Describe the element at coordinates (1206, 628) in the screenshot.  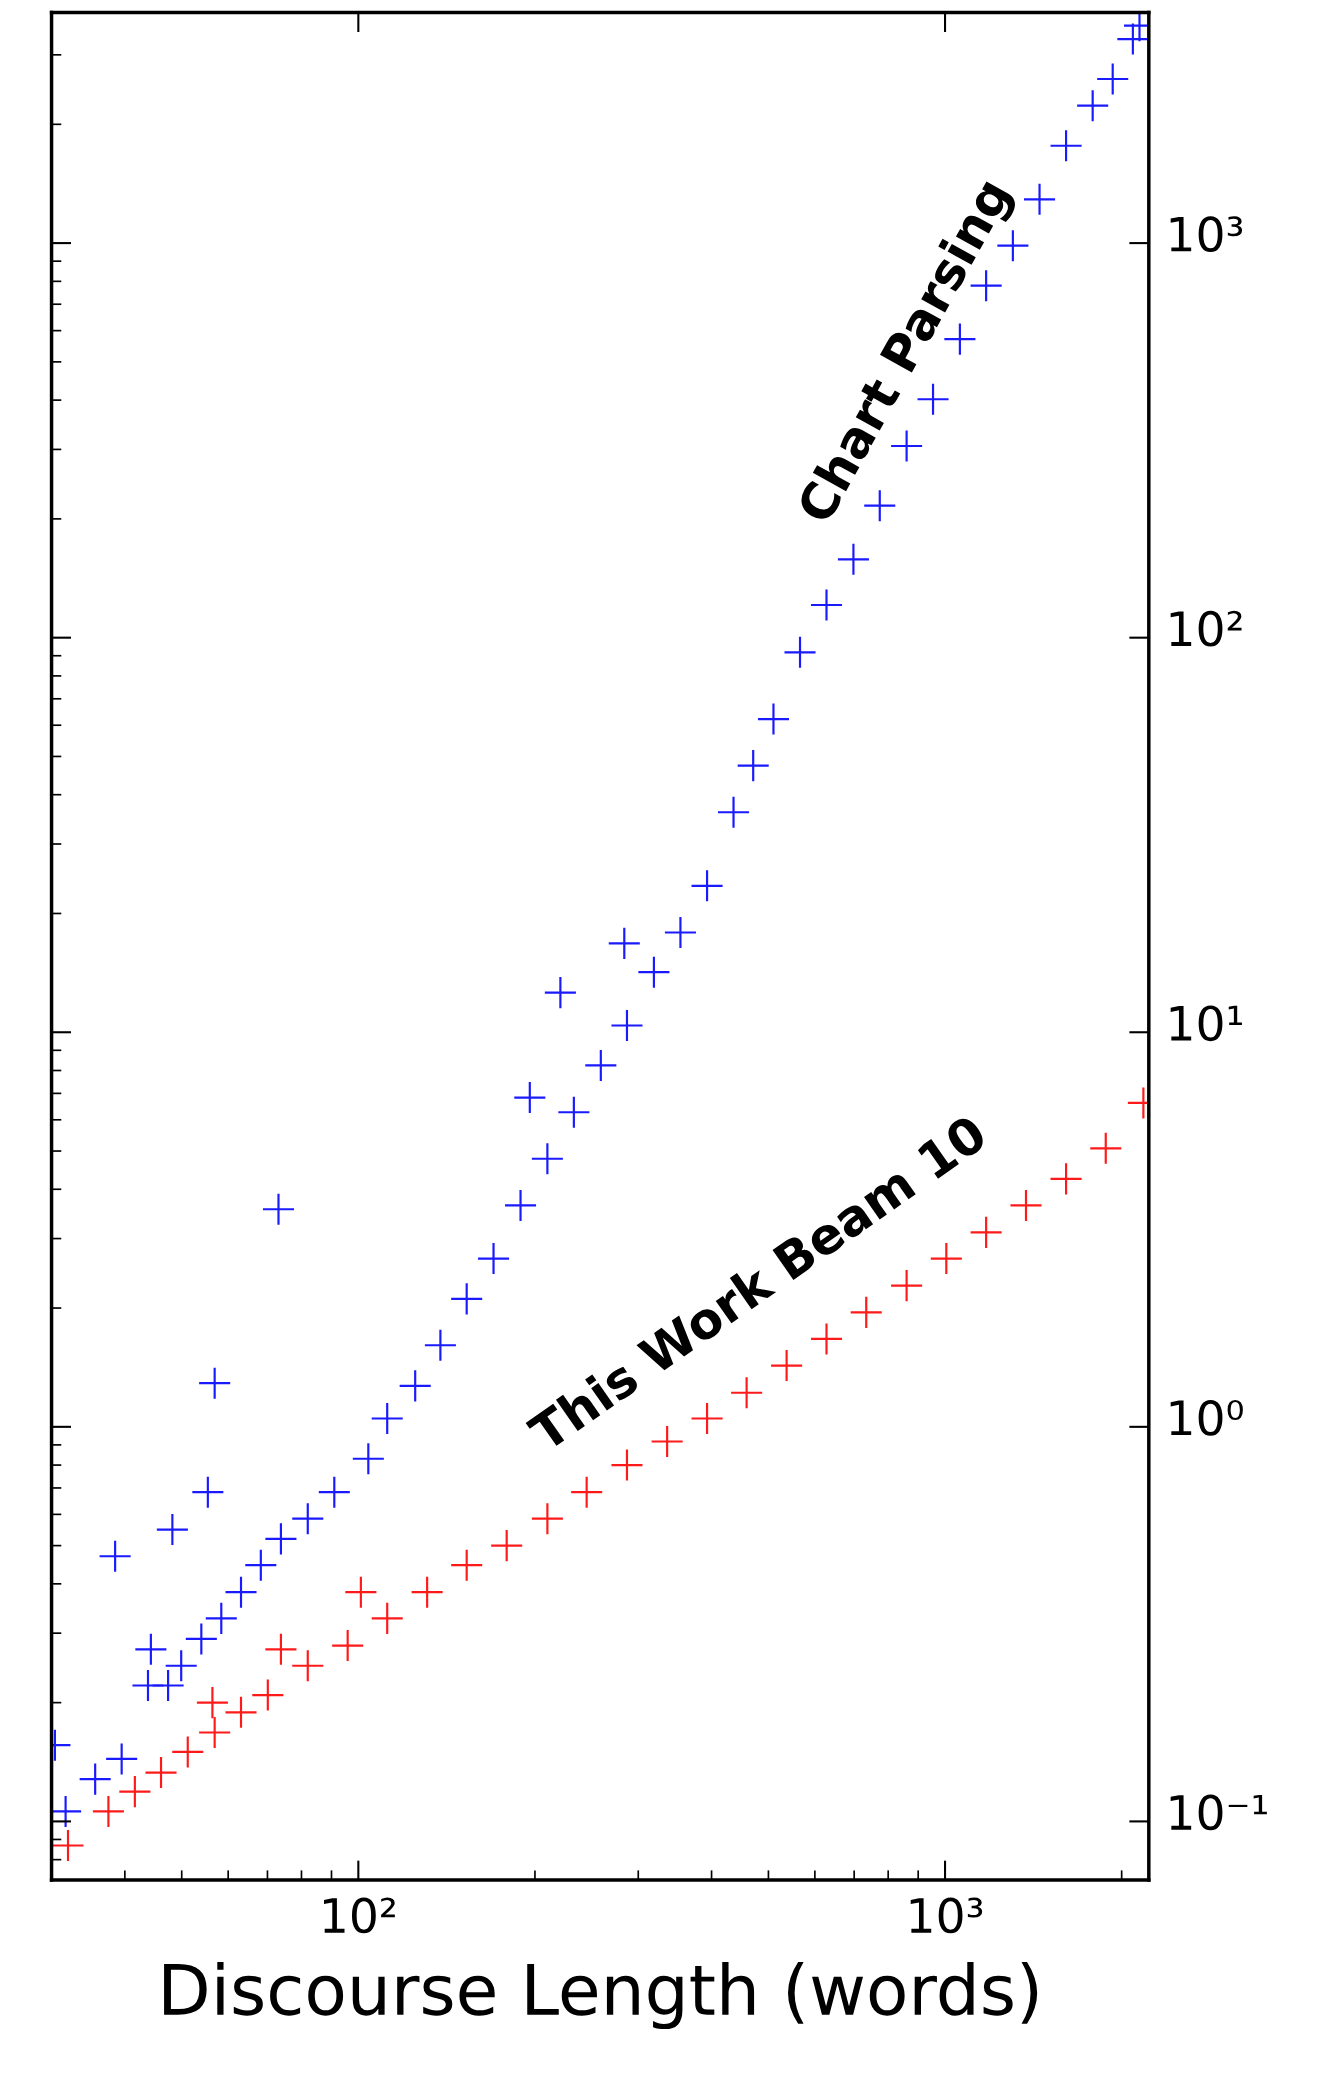
I see `y-tick-label: 10²` at that location.